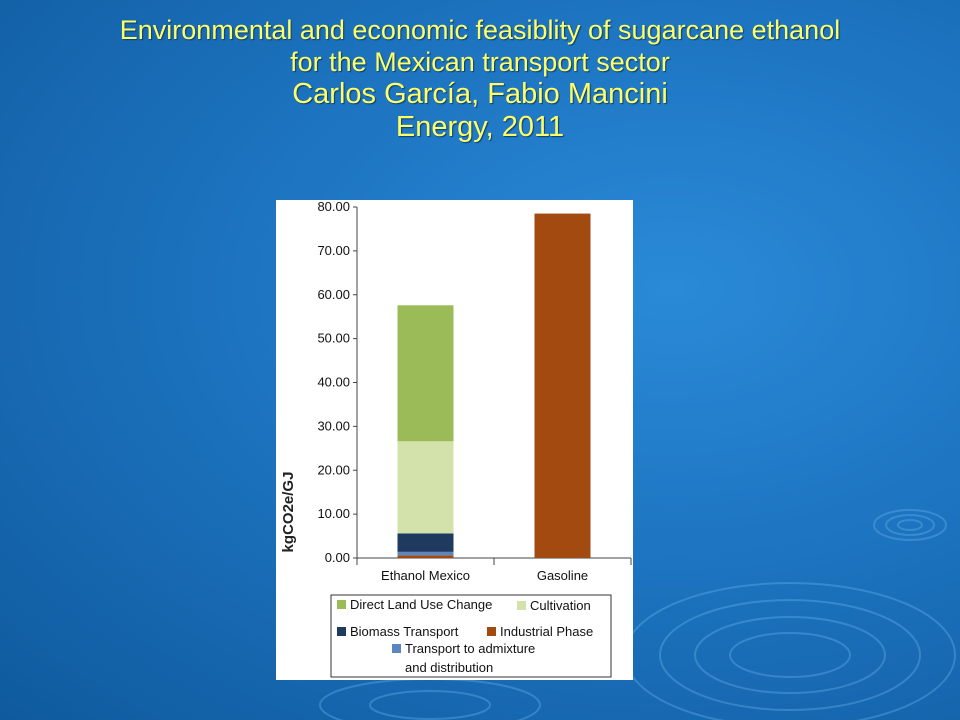  Describe the element at coordinates (449, 667) in the screenshot. I see `legend-label-transport-admixture-2: and distribution` at that location.